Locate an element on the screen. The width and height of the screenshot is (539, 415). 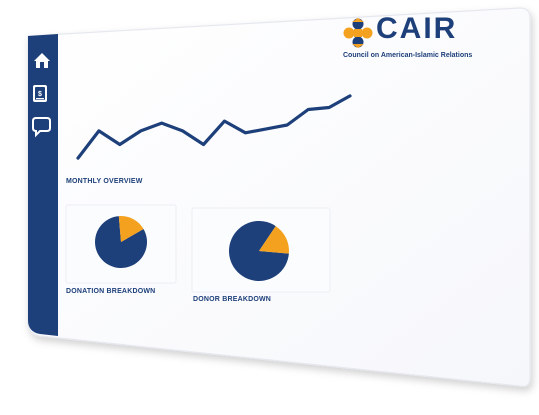
donation-breakdown-pie is located at coordinates (121, 241).